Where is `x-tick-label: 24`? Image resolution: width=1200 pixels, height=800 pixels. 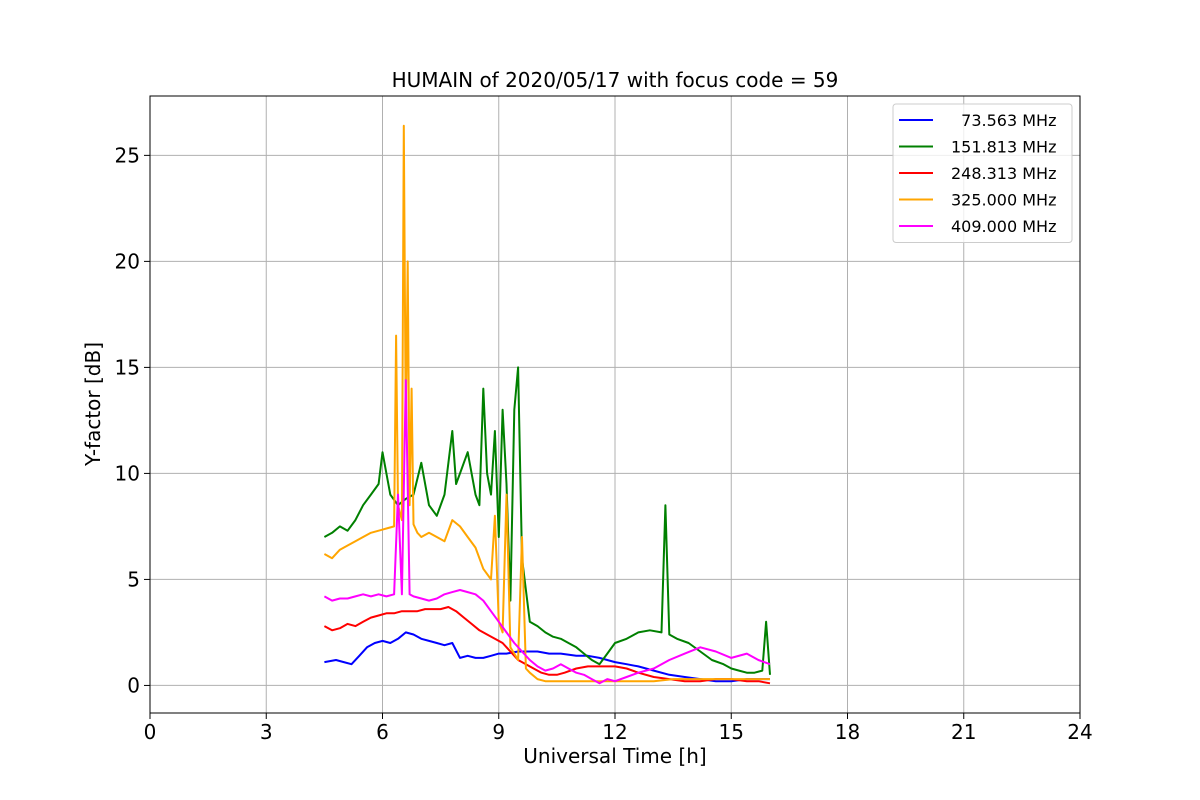
x-tick-label: 24 is located at coordinates (1079, 732).